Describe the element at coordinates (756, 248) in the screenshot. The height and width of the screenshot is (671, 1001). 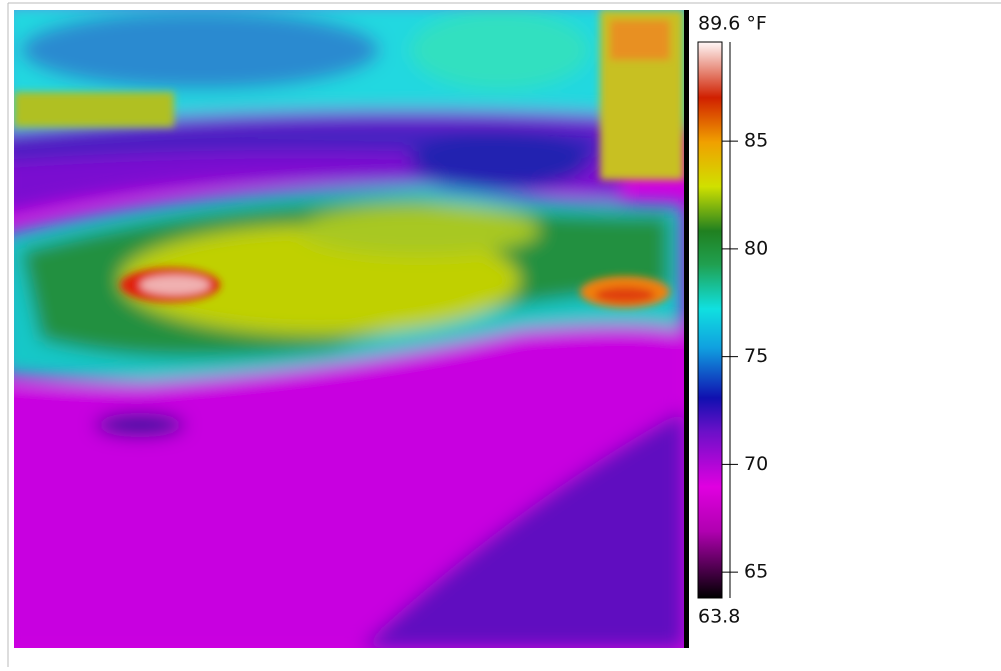
I see `tick-label: 80` at that location.